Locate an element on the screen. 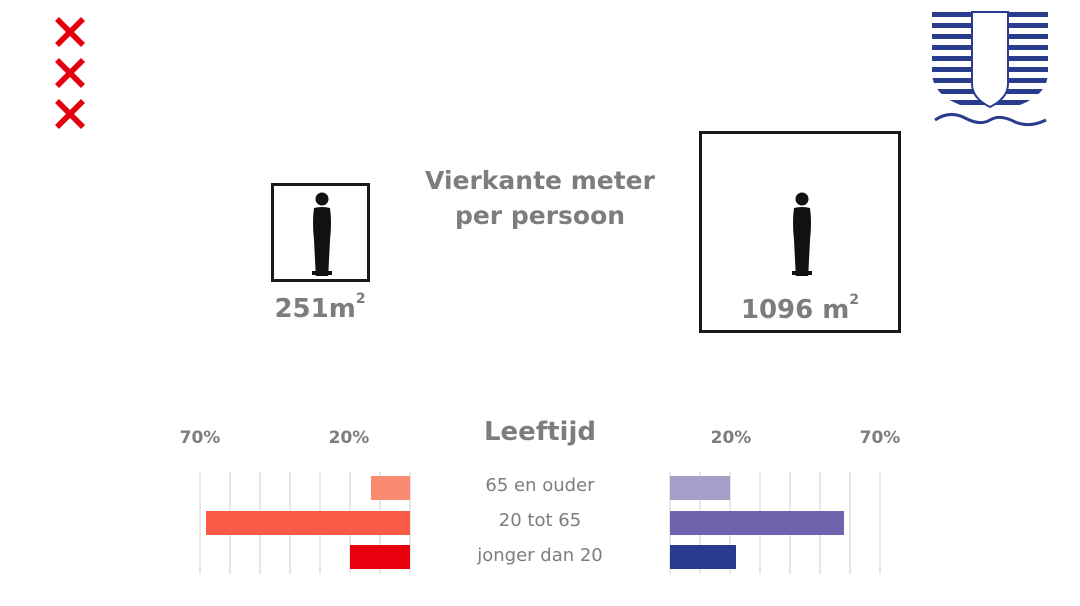 This screenshot has width=1080, height=606. right-area-unit: m is located at coordinates (831, 310).